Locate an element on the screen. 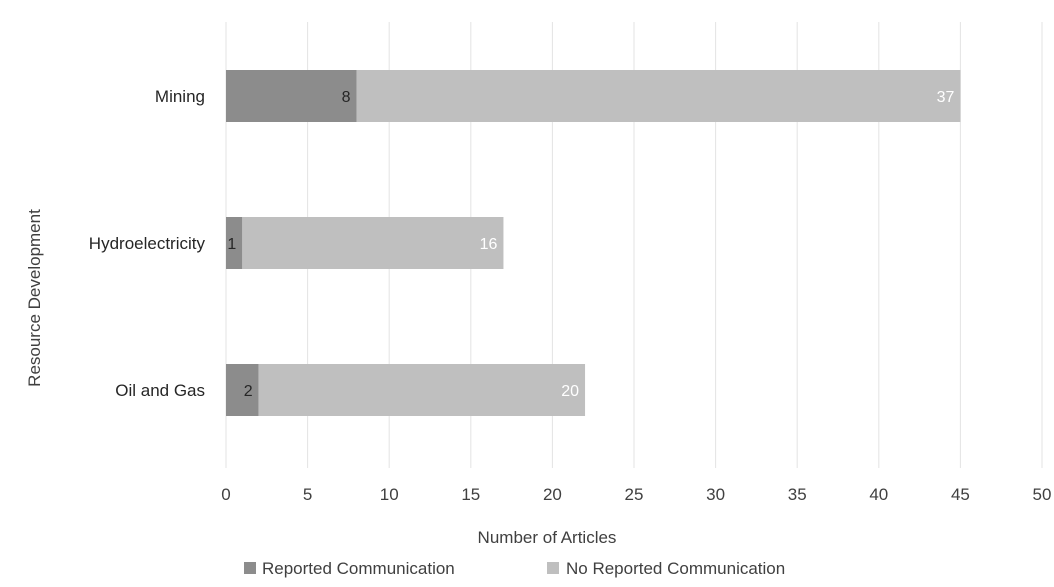 This screenshot has width=1054, height=587. x-tick-label: 15 is located at coordinates (470, 494).